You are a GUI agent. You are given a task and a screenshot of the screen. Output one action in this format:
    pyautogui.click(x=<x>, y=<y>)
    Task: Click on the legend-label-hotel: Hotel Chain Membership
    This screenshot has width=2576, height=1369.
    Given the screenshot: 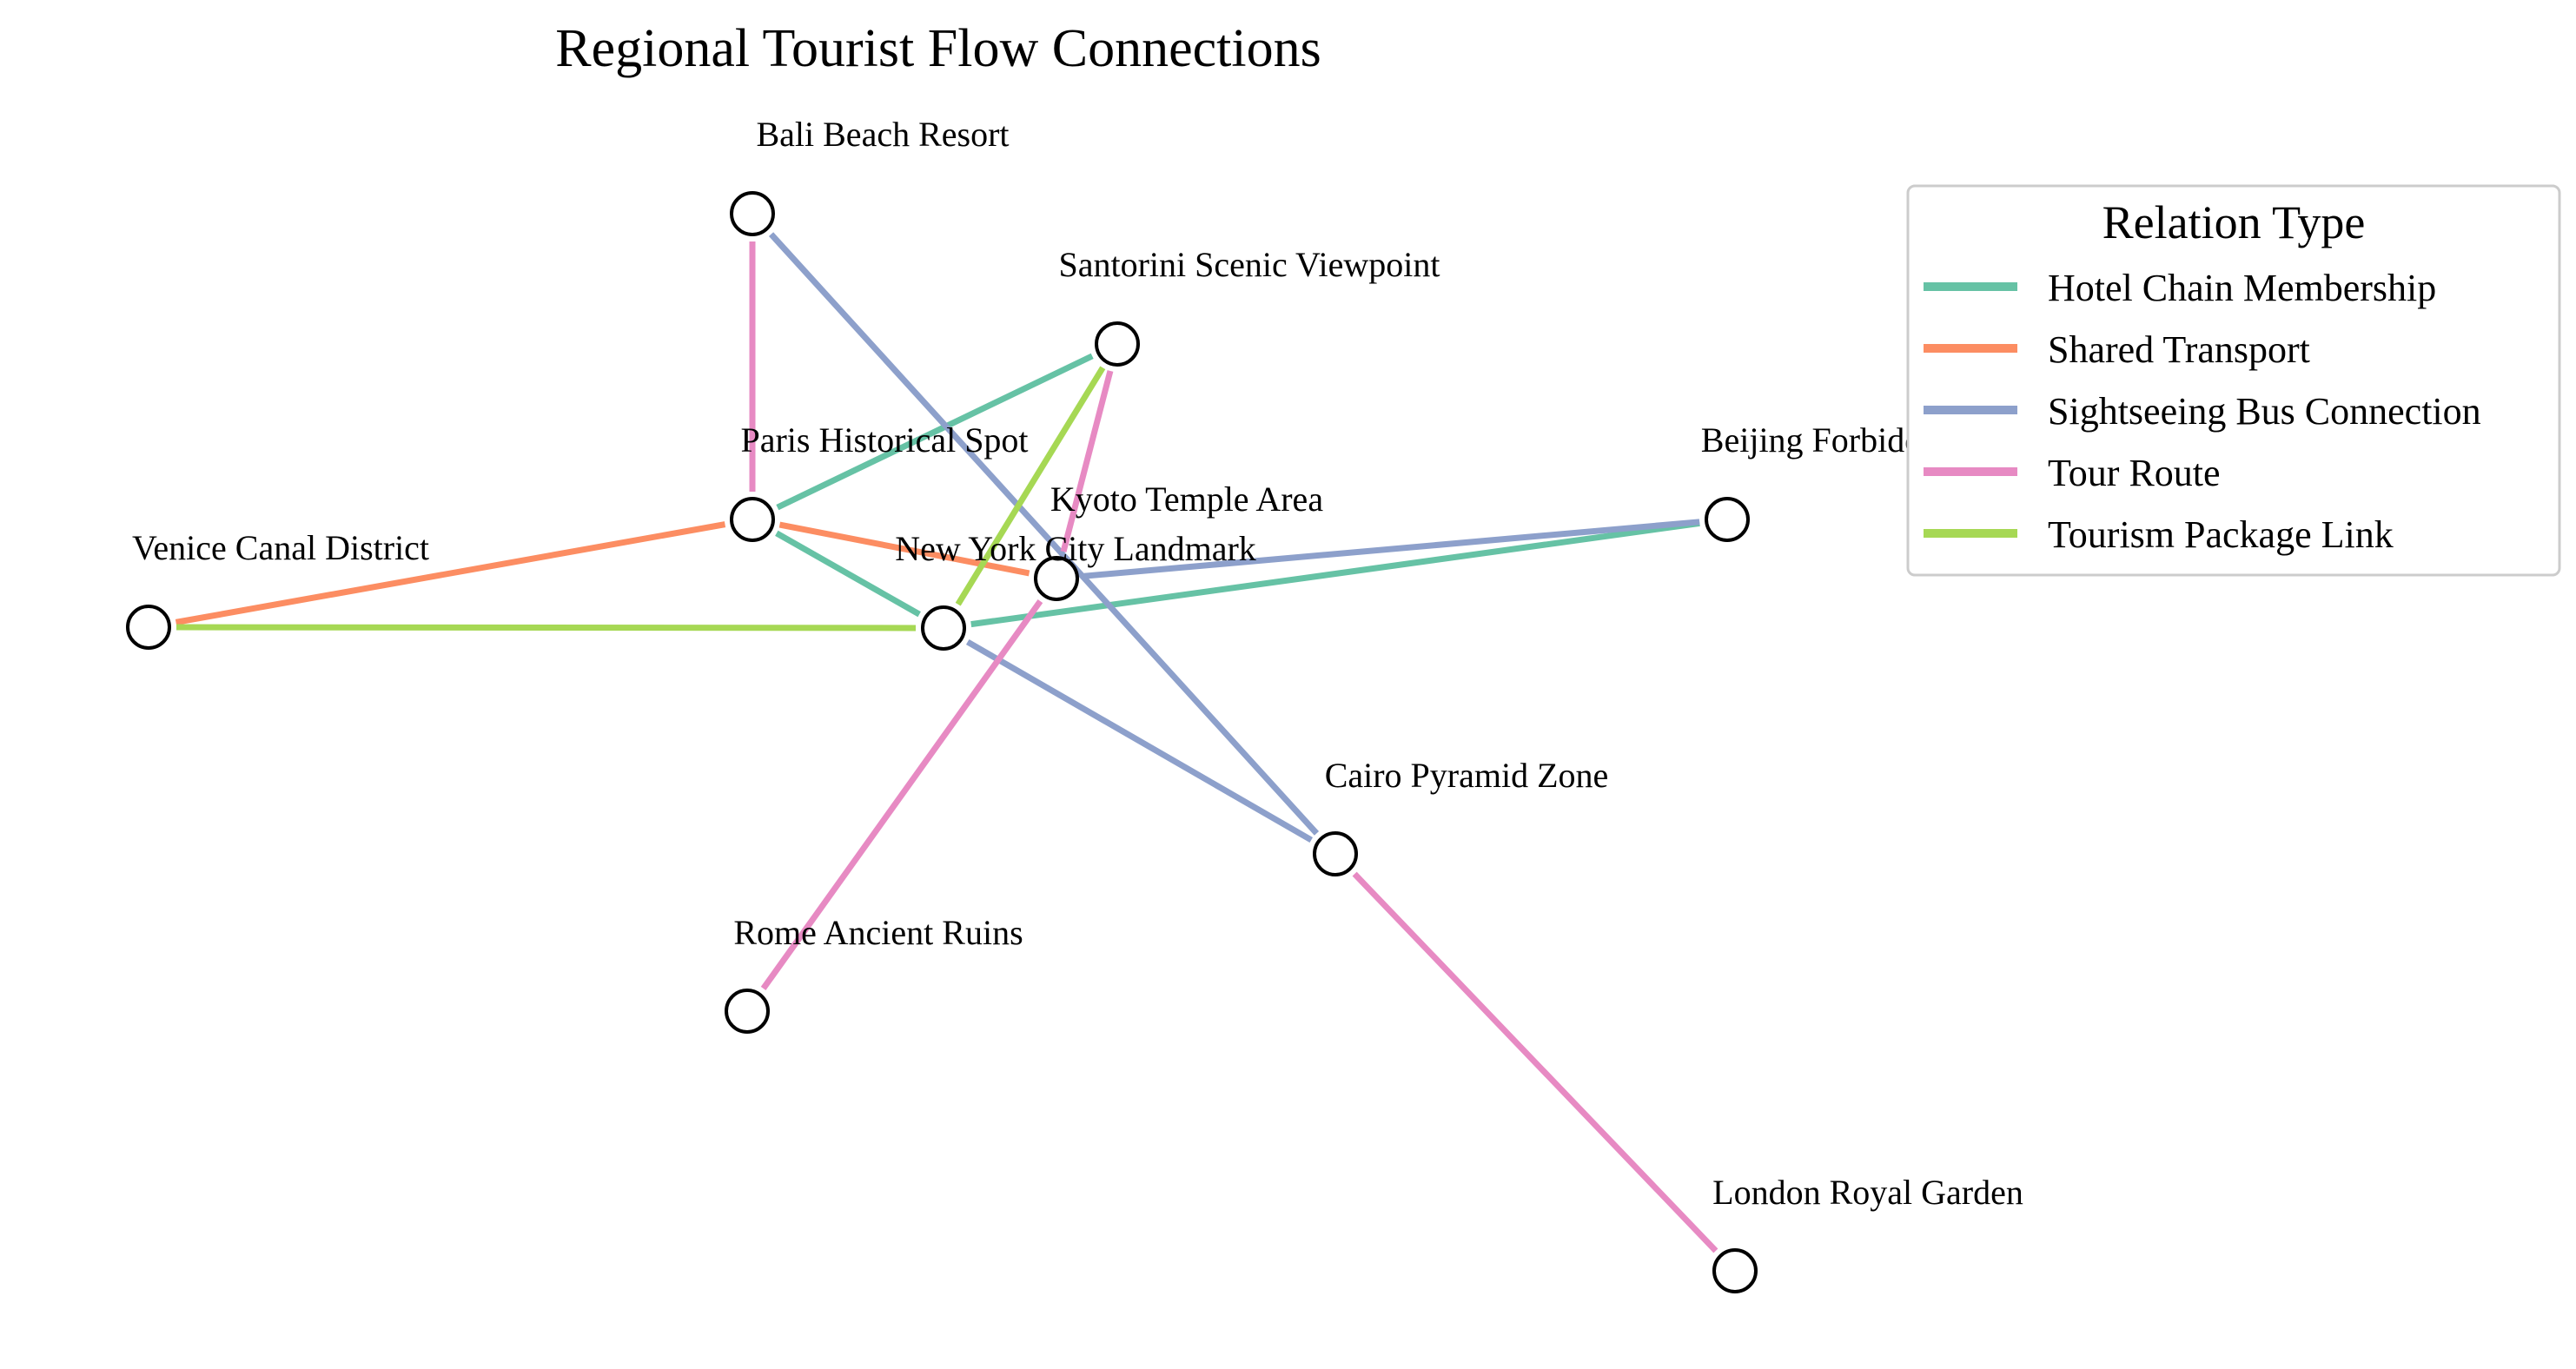 What is the action you would take?
    pyautogui.click(x=2242, y=288)
    